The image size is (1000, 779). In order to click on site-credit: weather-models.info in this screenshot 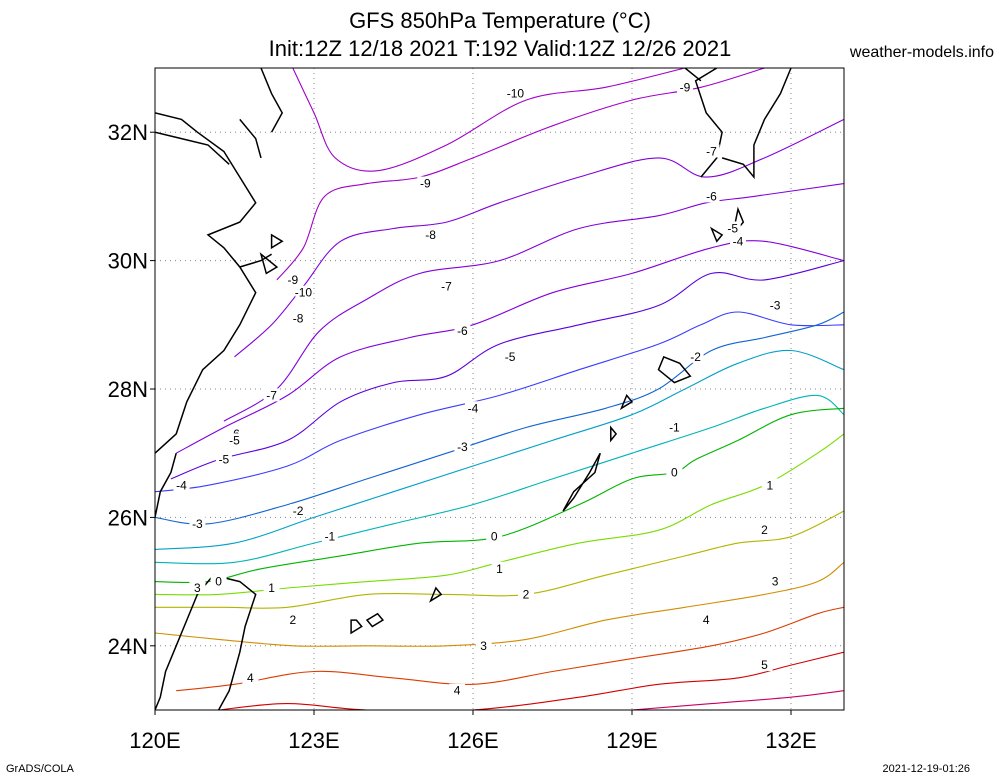, I will do `click(921, 52)`.